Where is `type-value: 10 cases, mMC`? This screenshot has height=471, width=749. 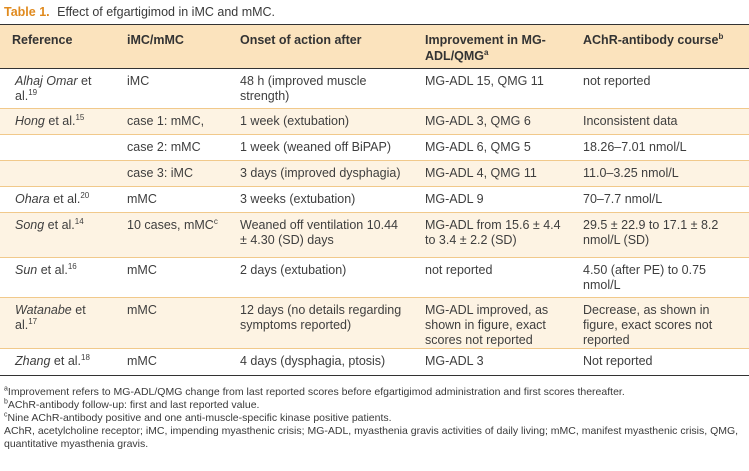 type-value: 10 cases, mMC is located at coordinates (170, 225).